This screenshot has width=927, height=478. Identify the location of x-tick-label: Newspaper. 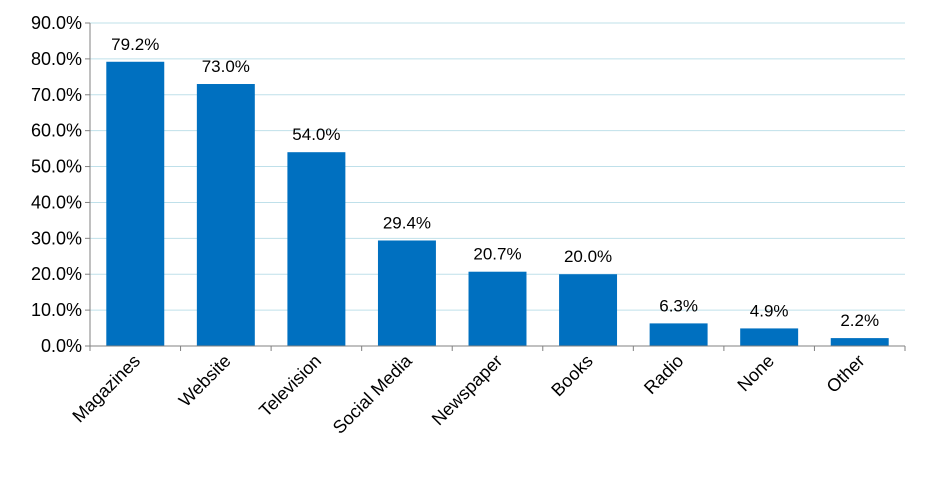
(467, 390).